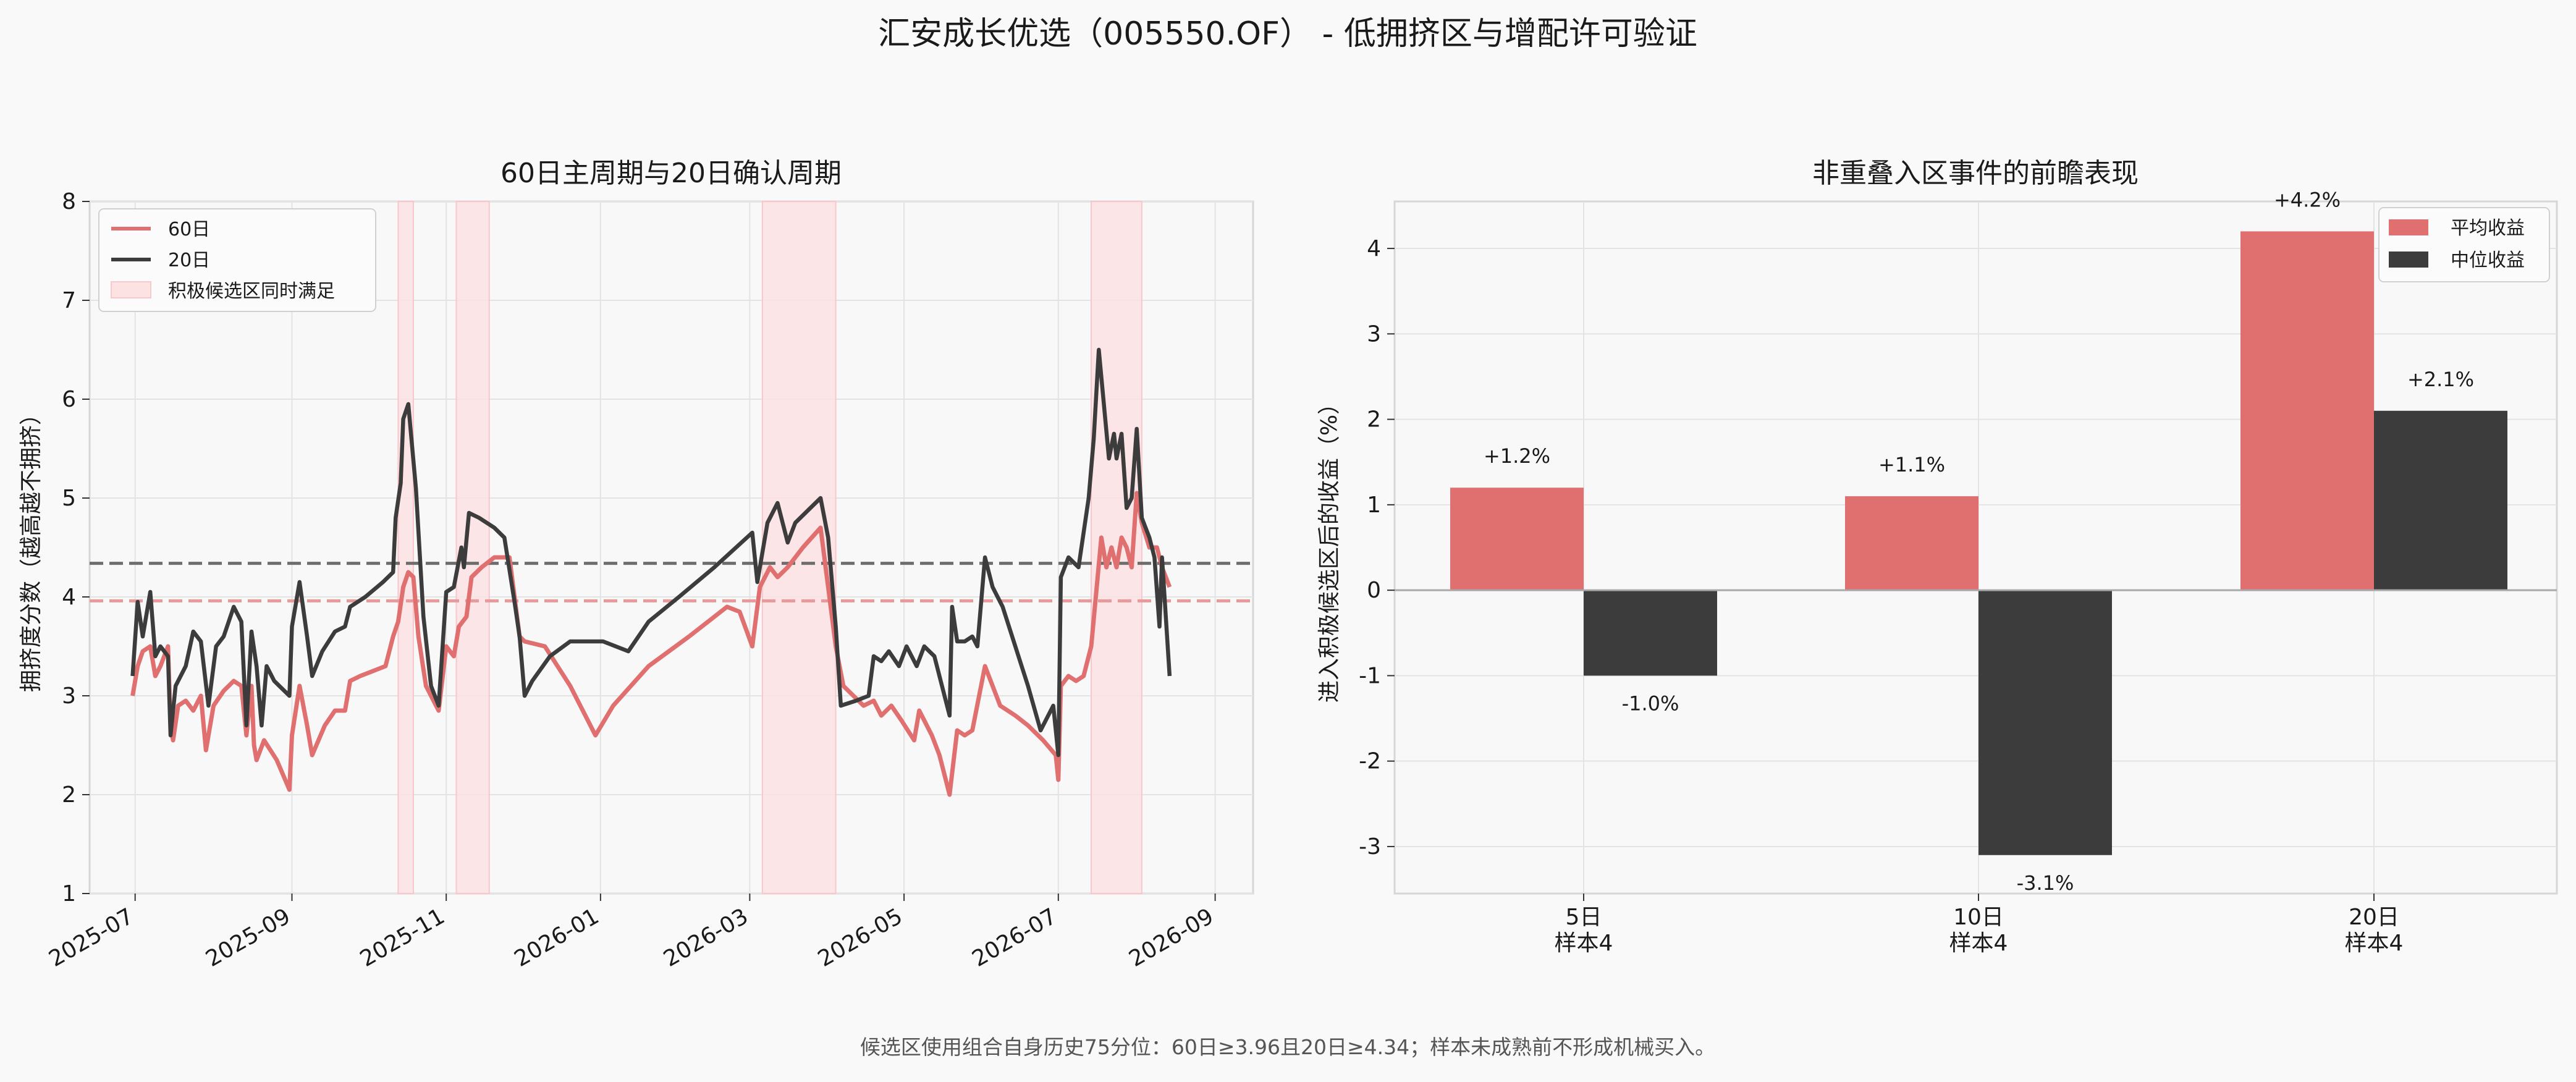  Describe the element at coordinates (706, 937) in the screenshot. I see `x-tick-label: 2026-03` at that location.